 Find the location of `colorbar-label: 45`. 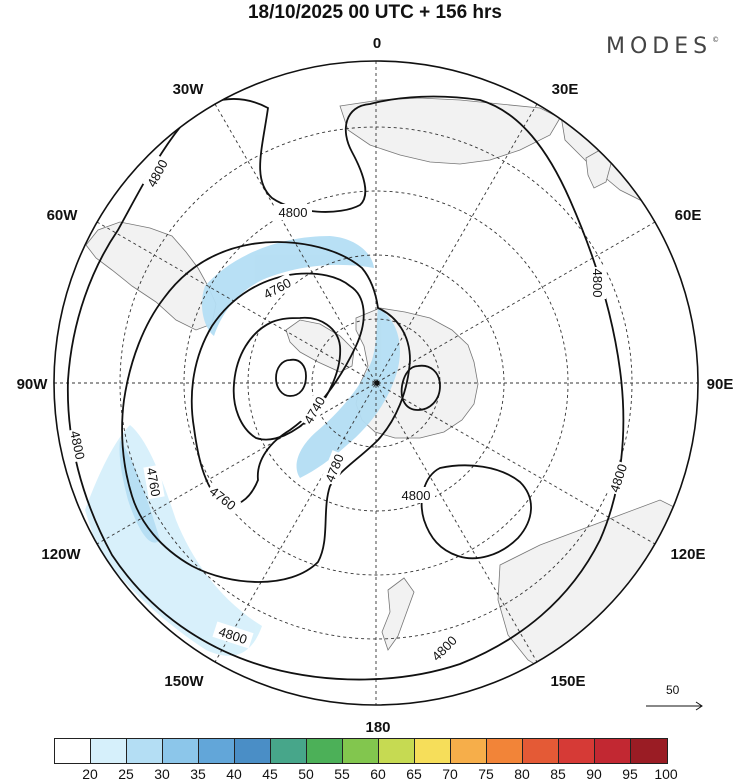

colorbar-label: 45 is located at coordinates (270, 774).